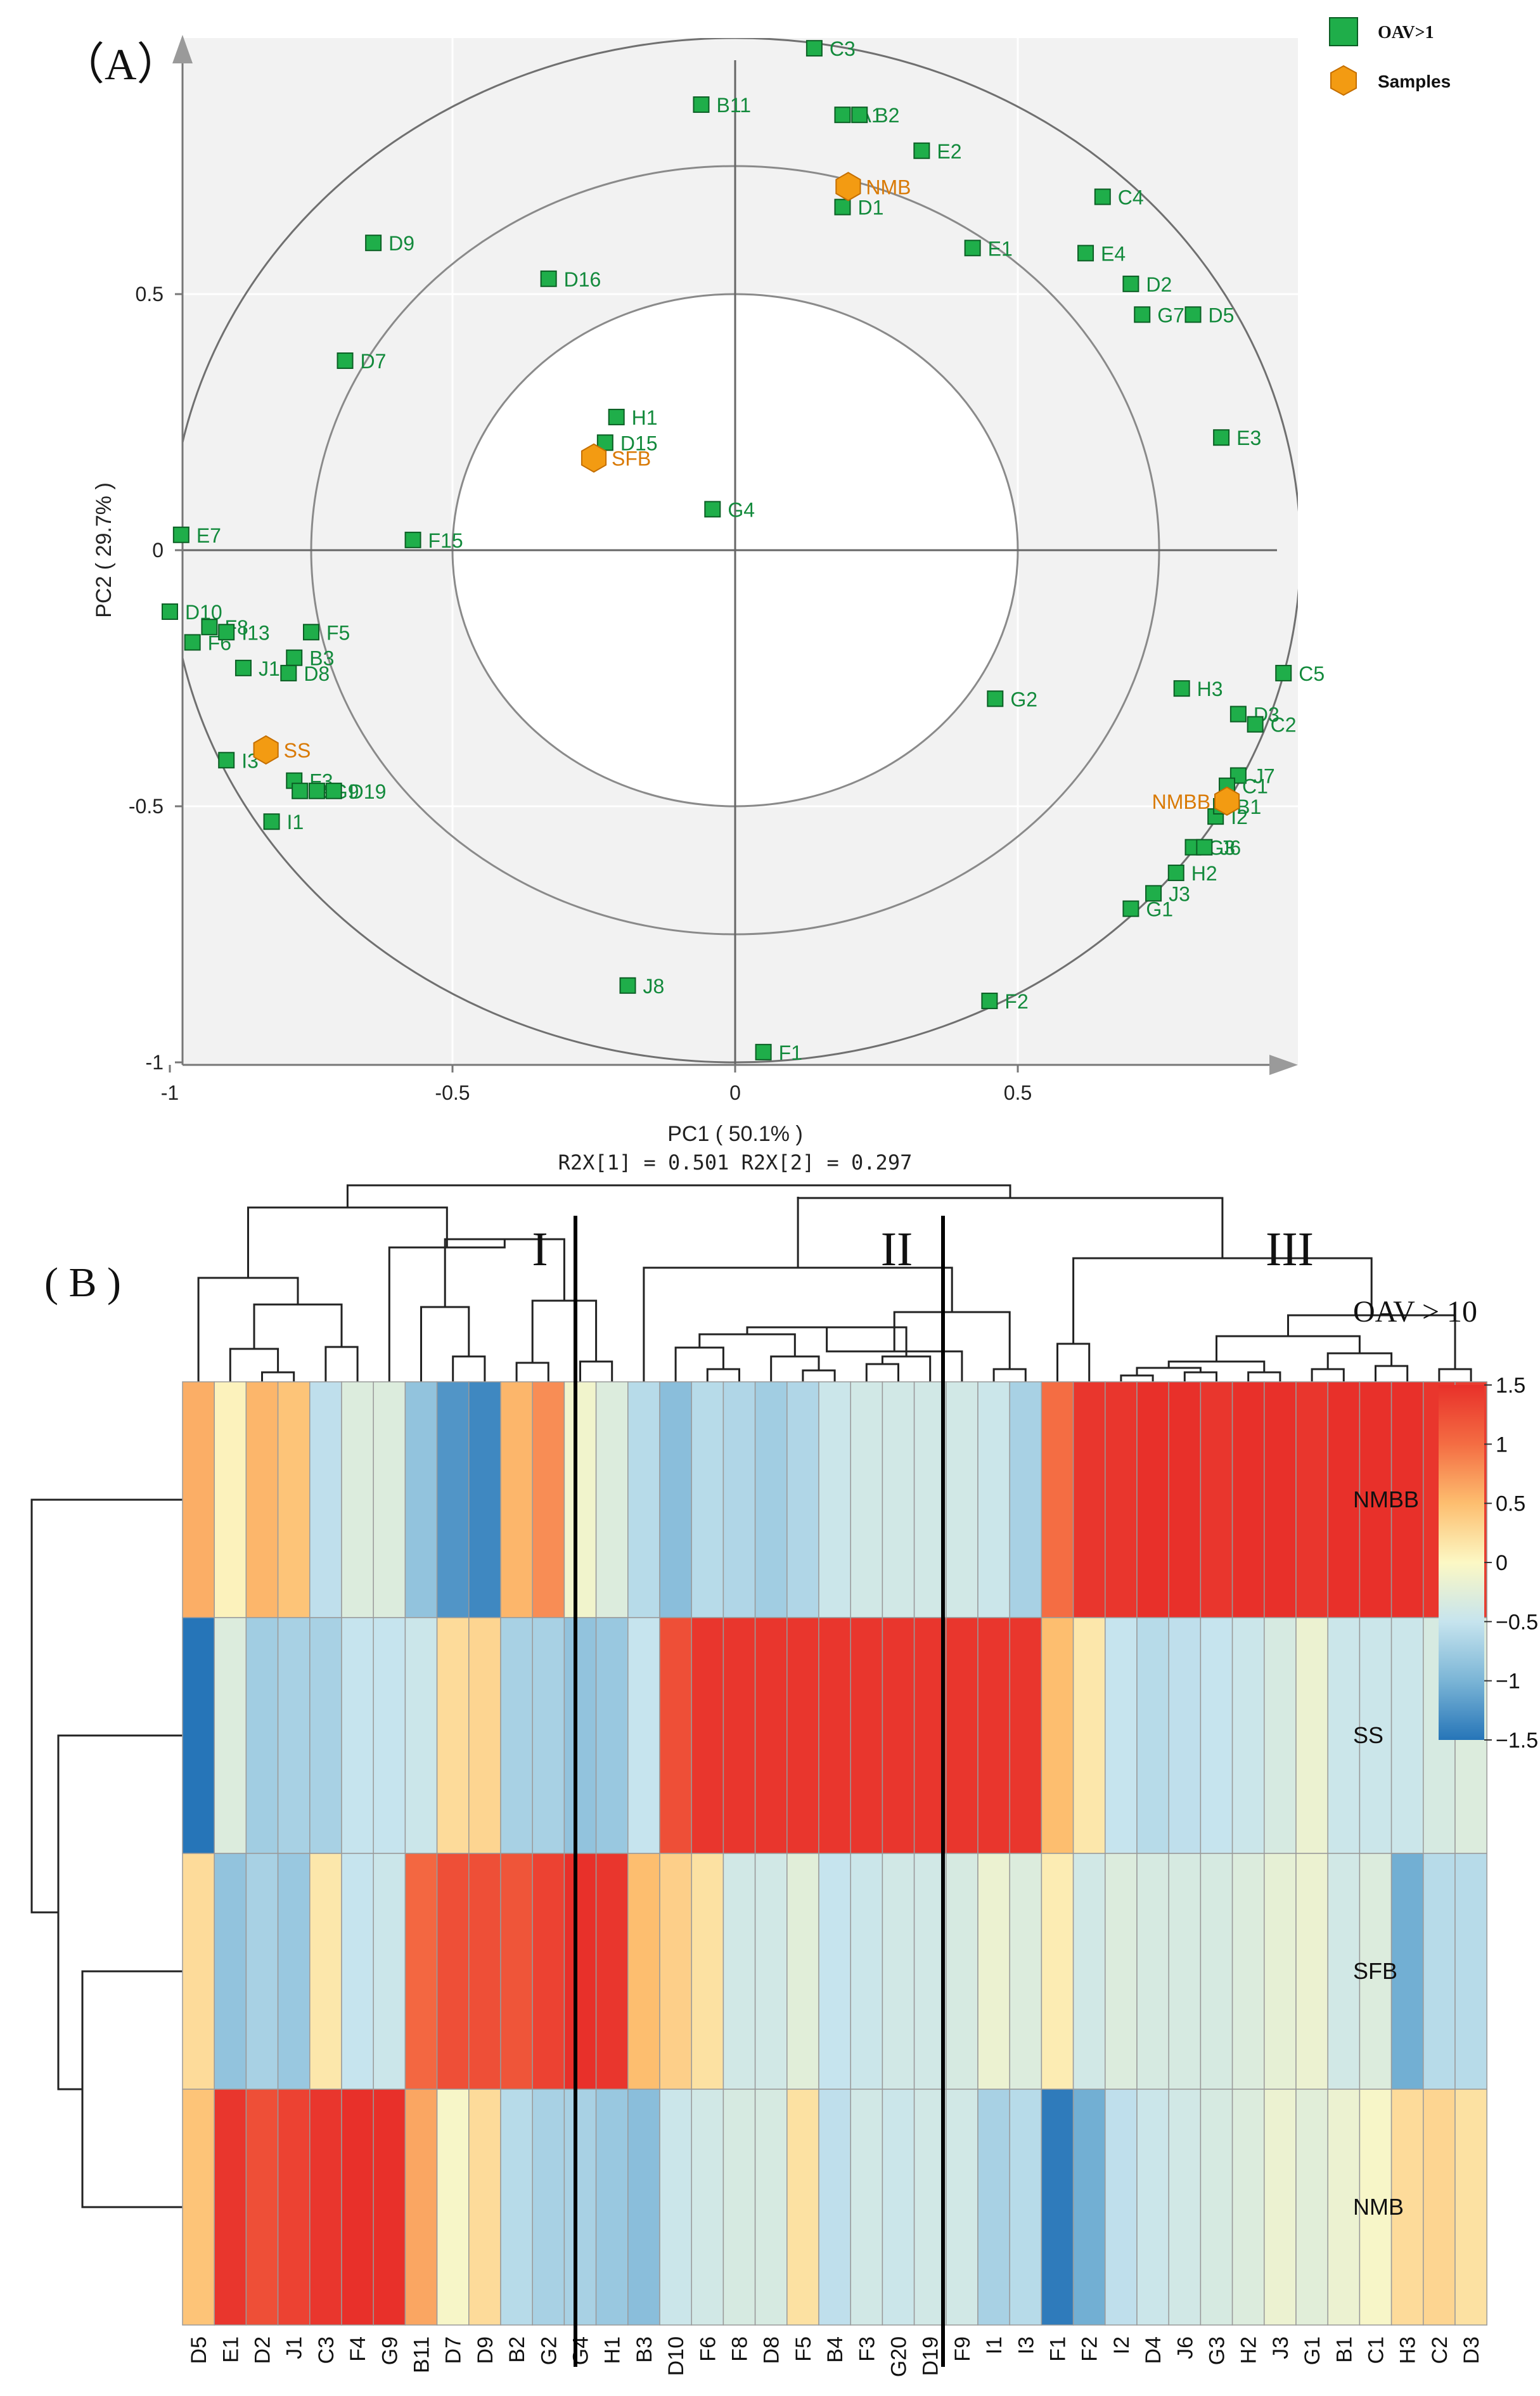 This screenshot has width=1540, height=2396. Describe the element at coordinates (643, 1972) in the screenshot. I see `heatmap-cell-sfb-b3` at that location.